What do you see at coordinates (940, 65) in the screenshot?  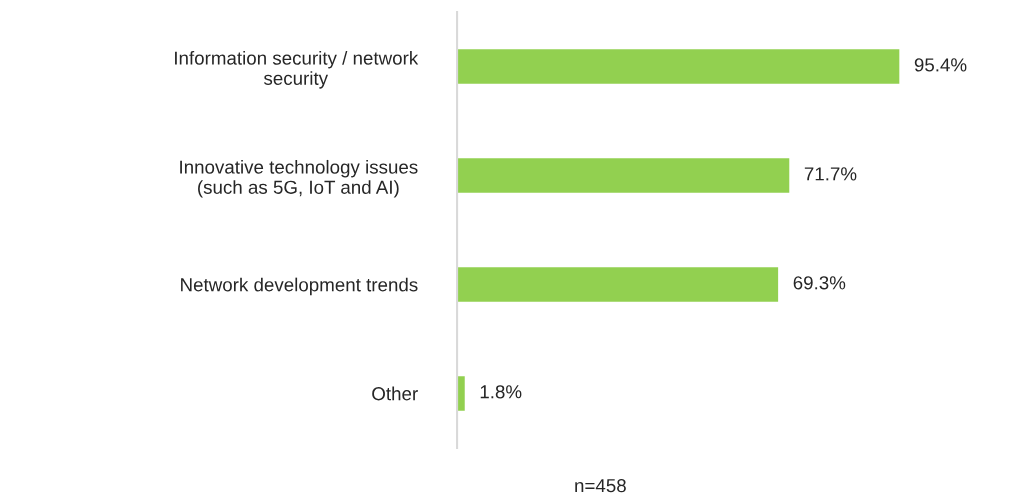 I see `data-label: 95.4%` at bounding box center [940, 65].